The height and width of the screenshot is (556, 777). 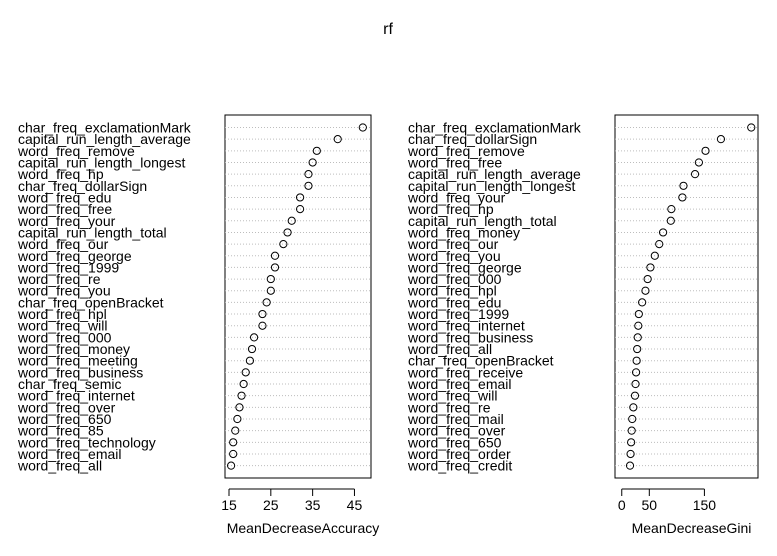 I want to click on variable-label-word-freq-george: word_freq_george, so click(x=464, y=267).